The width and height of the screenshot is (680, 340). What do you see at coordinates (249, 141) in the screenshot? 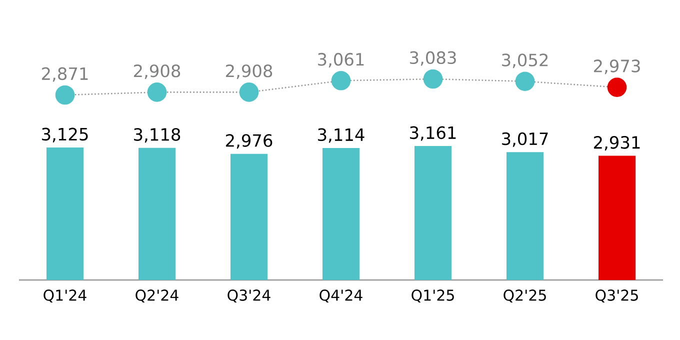
I see `data-label: 2,976` at bounding box center [249, 141].